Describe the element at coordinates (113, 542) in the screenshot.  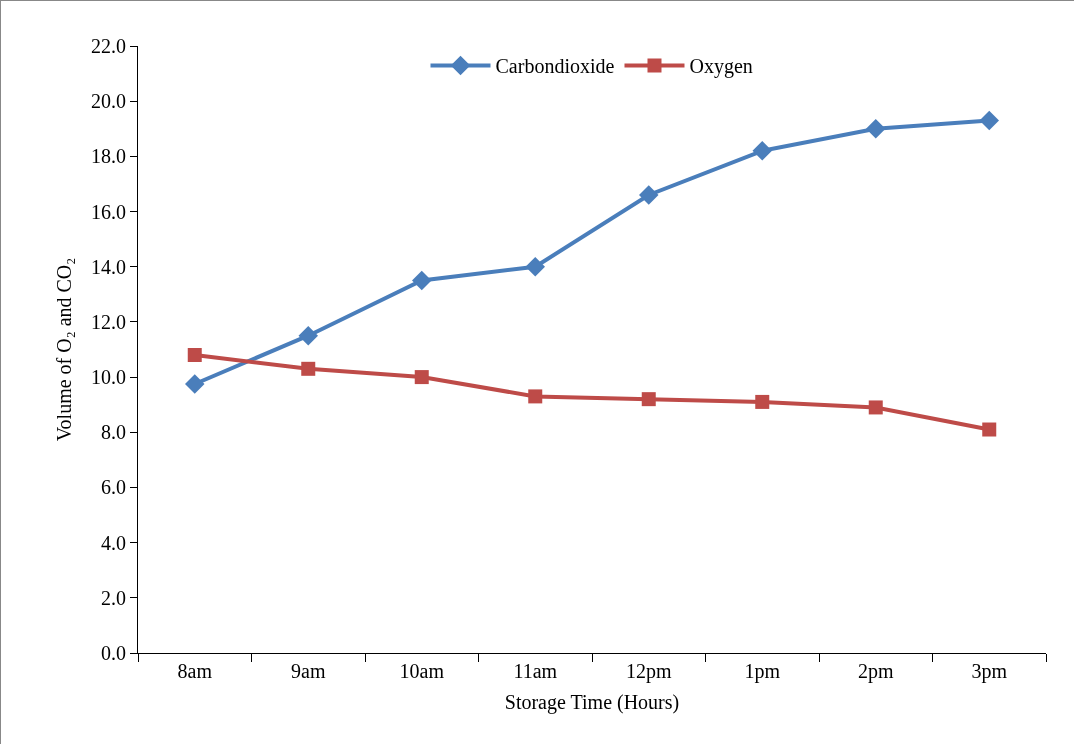
I see `y-tick-label: 4.0` at that location.